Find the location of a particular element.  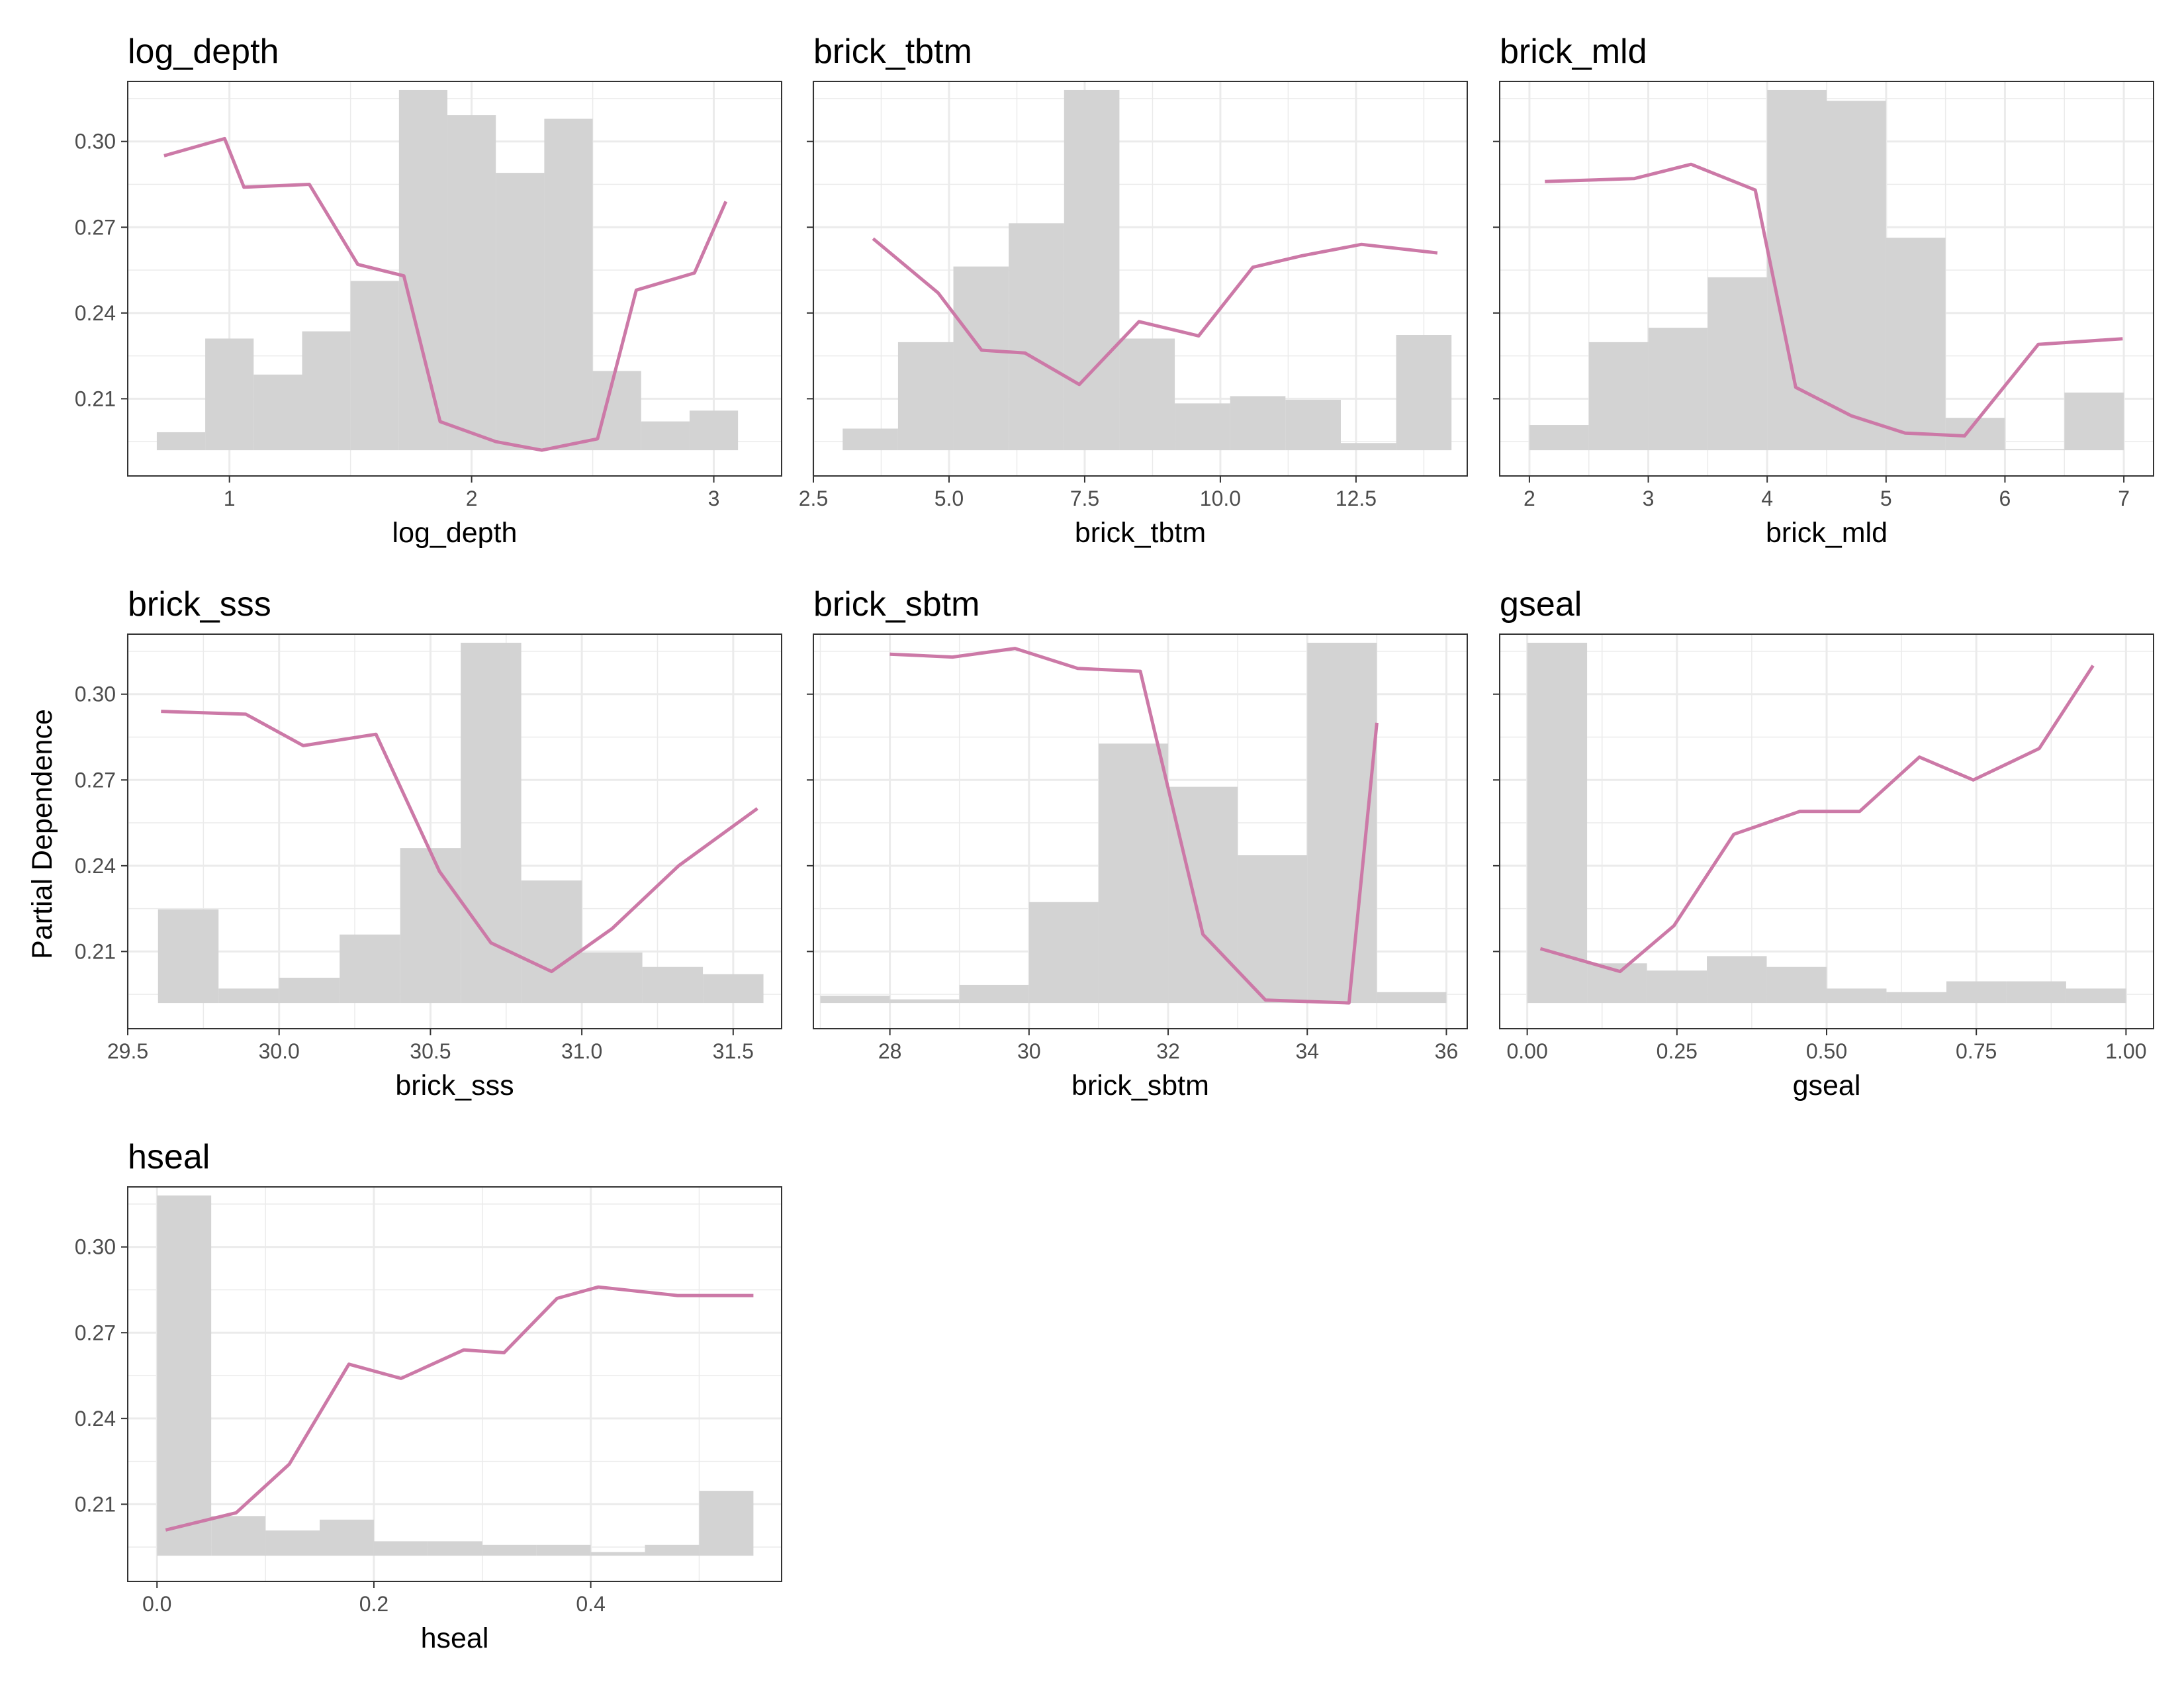

x-tick-label: 0.25 is located at coordinates (1678, 1051).